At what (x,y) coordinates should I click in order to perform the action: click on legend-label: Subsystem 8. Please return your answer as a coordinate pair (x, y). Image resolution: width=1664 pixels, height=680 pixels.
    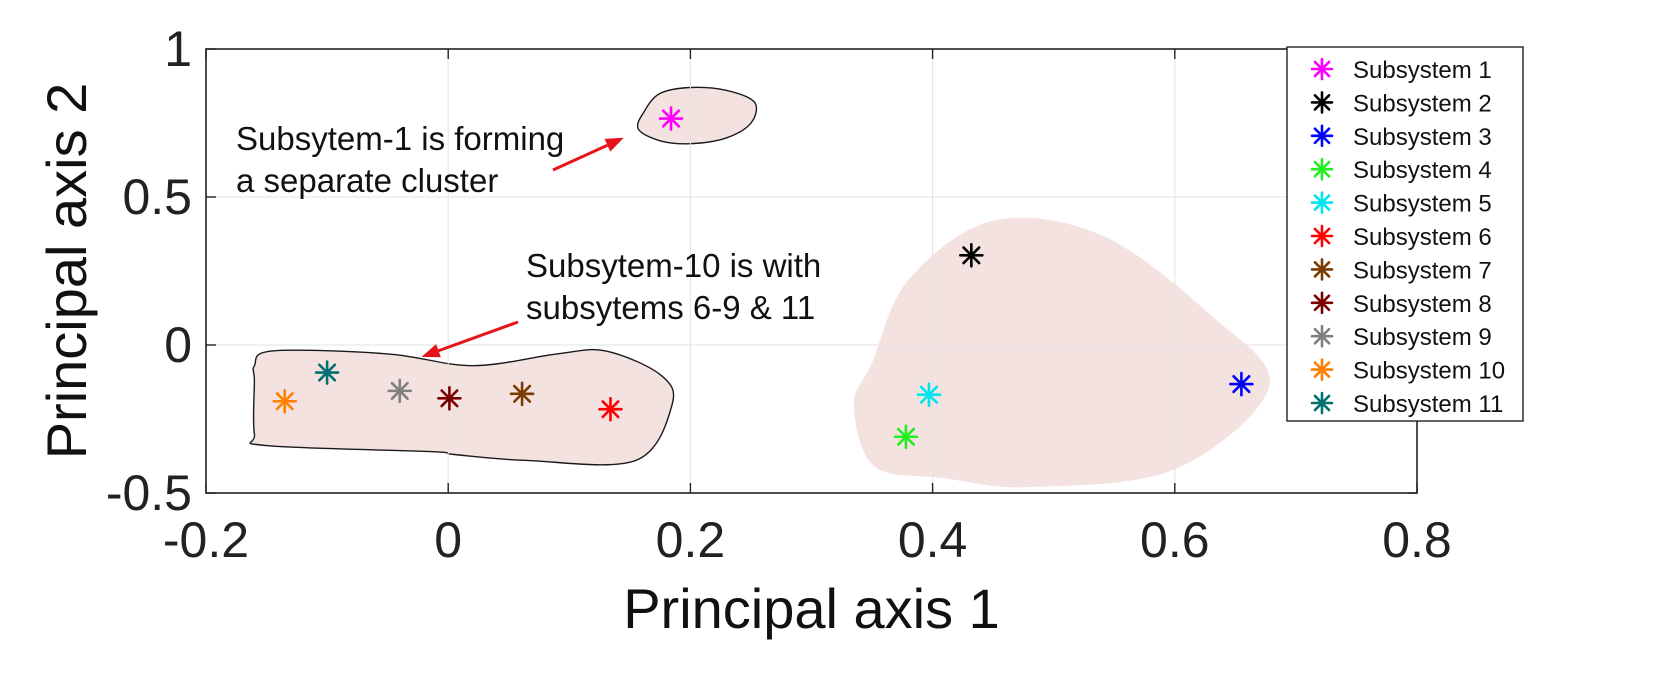
    Looking at the image, I should click on (1422, 304).